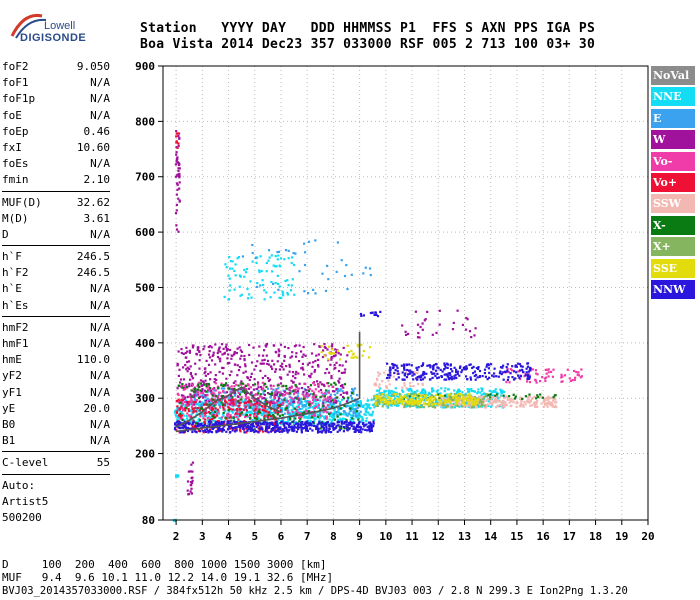 This screenshot has width=700, height=600. I want to click on legend-item-nne: NNE, so click(673, 97).